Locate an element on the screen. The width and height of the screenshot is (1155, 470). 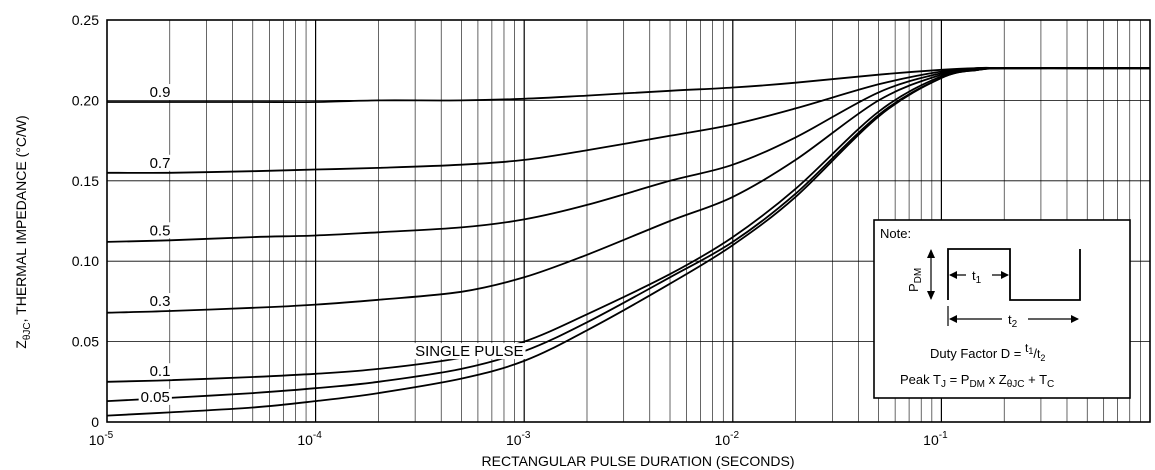
y-axis-label-main: Z is located at coordinates (21, 344).